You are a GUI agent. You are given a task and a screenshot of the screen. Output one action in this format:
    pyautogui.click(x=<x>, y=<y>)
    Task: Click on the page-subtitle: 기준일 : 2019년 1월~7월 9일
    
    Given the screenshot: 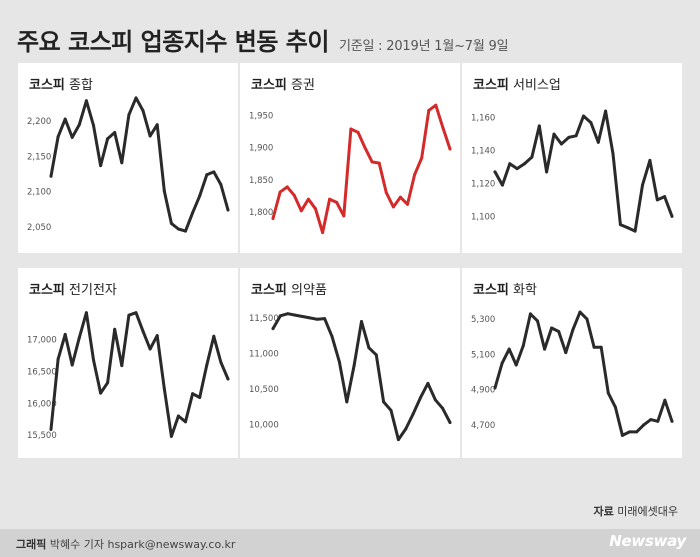 What is the action you would take?
    pyautogui.click(x=423, y=46)
    